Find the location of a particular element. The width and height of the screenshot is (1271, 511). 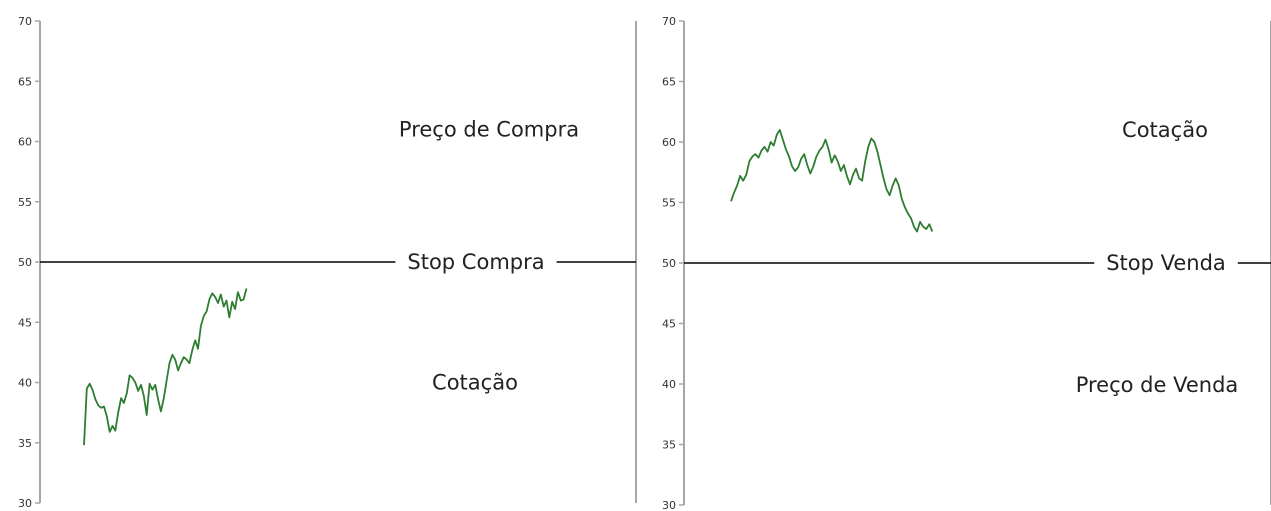

stop-line-label: Stop Compra is located at coordinates (475, 262).